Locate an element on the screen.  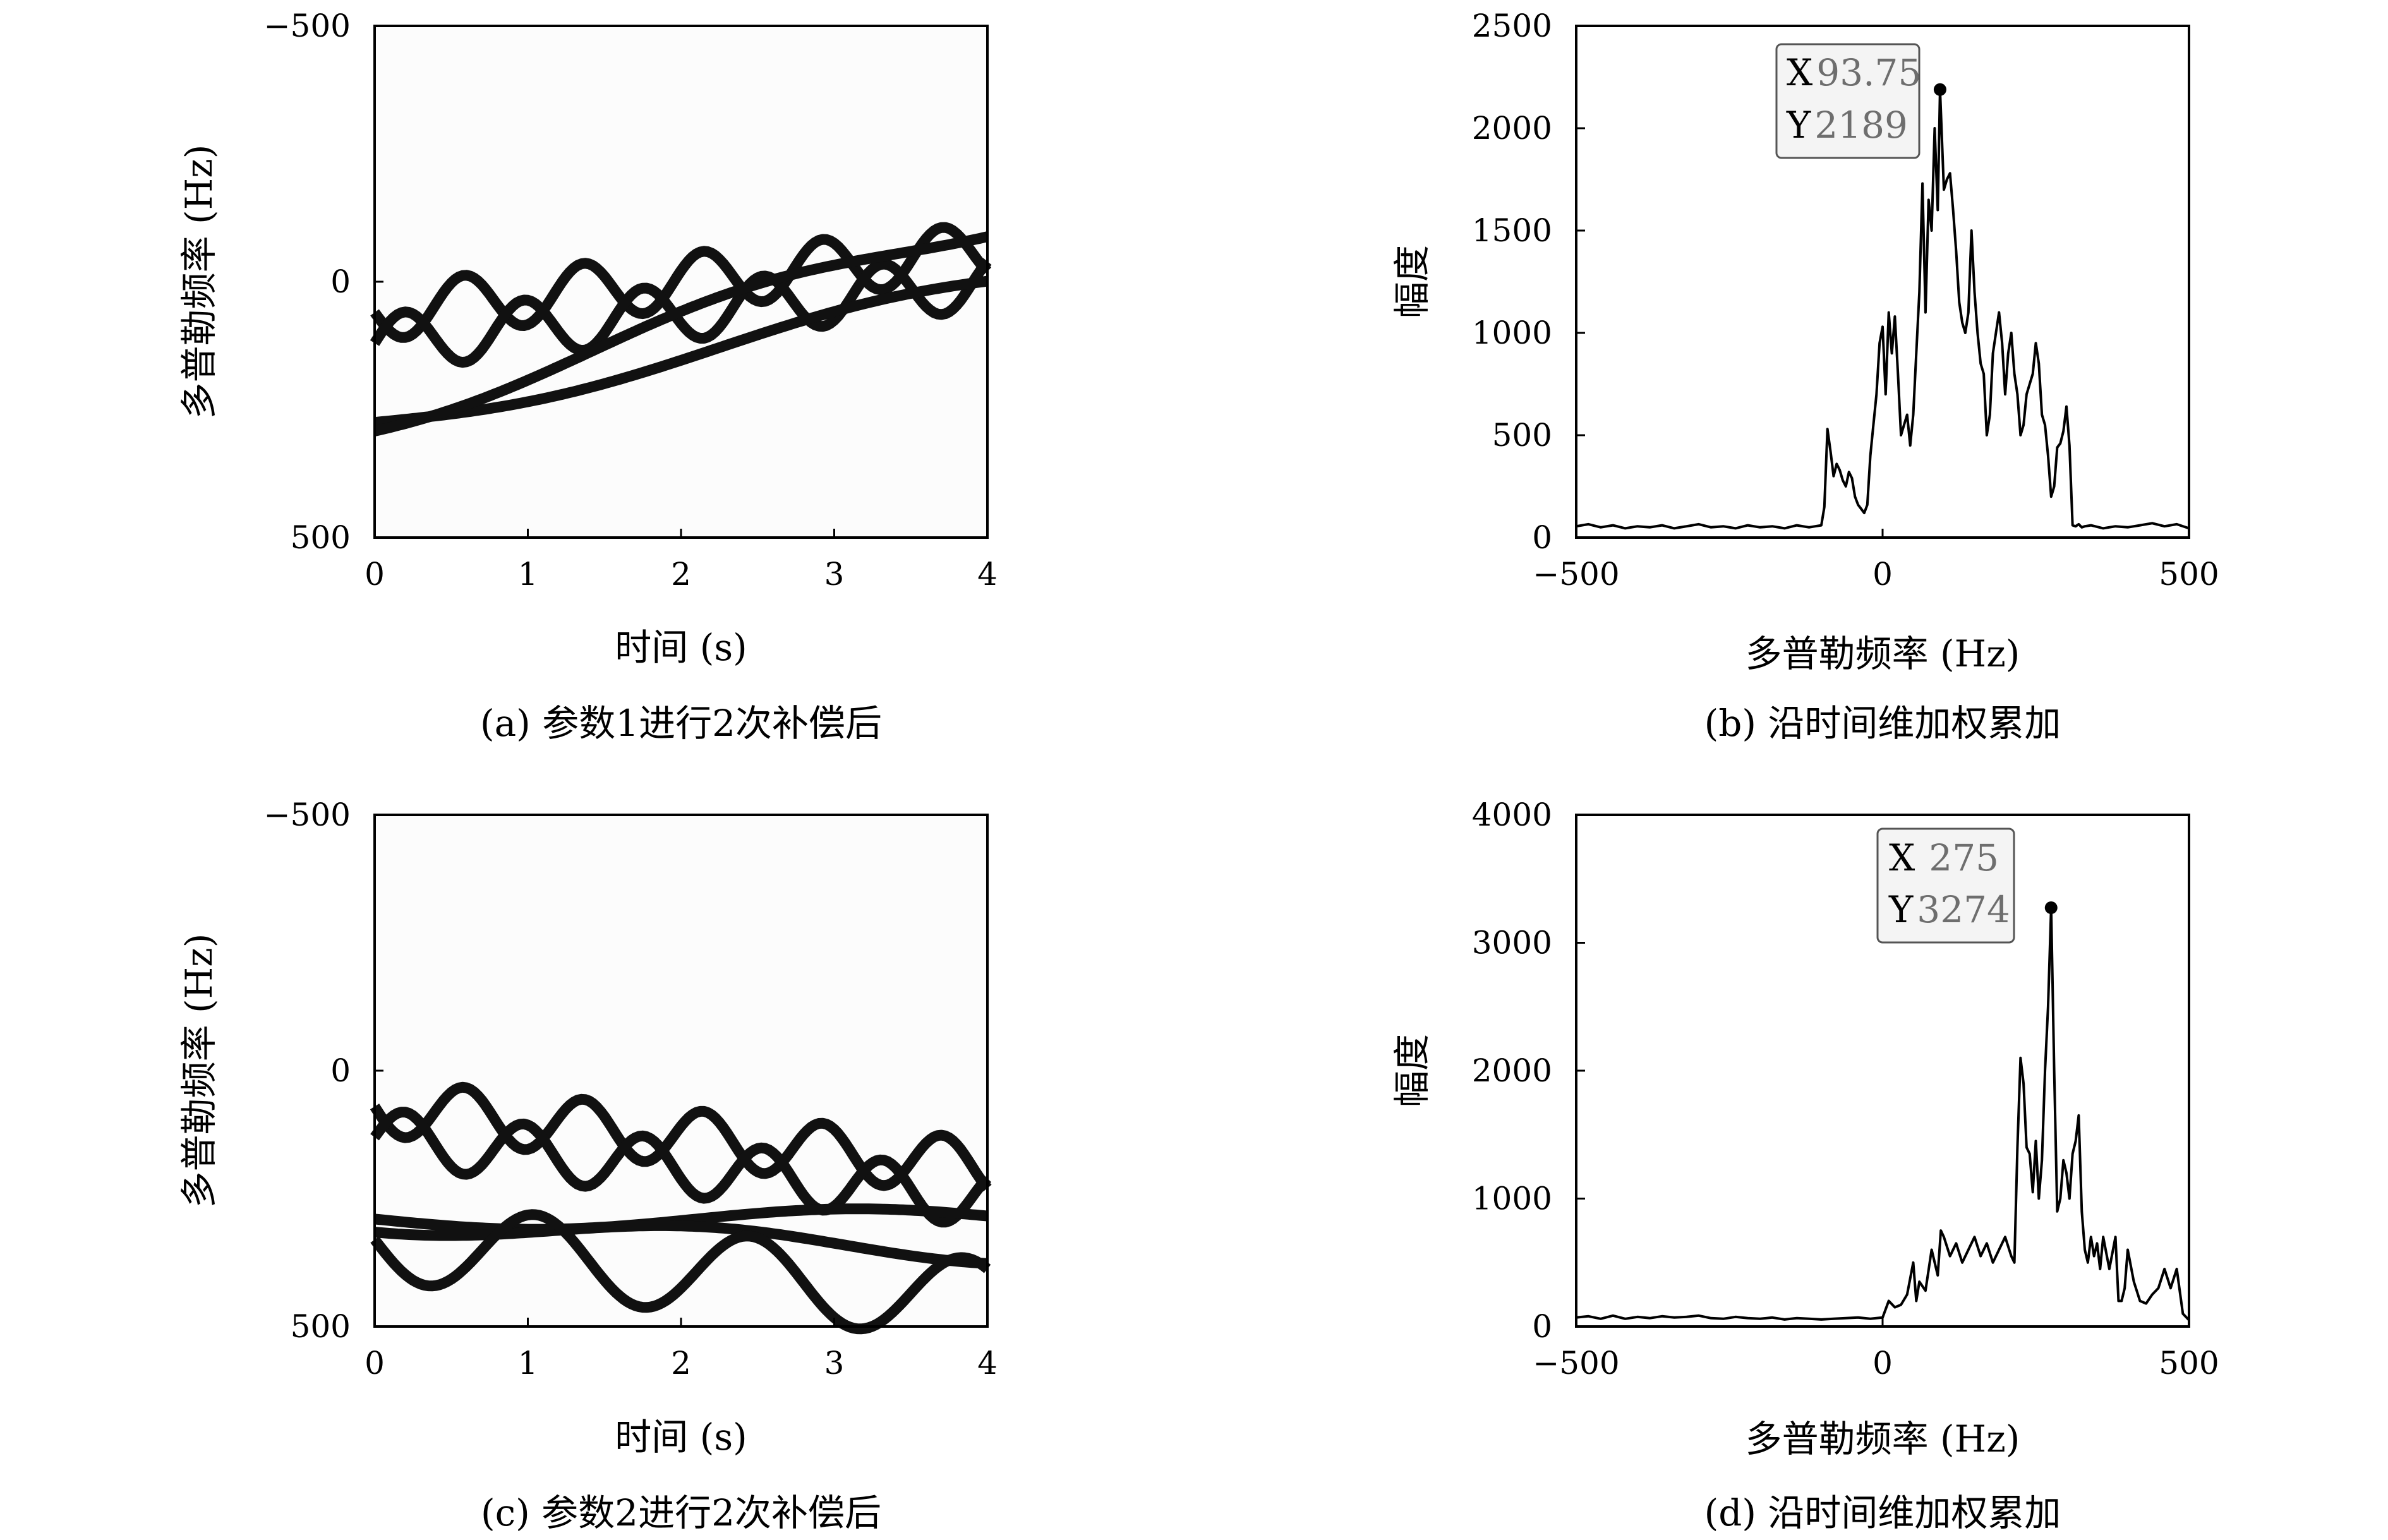
panel-c-xlabel: 时间 (s) is located at coordinates (681, 1437).